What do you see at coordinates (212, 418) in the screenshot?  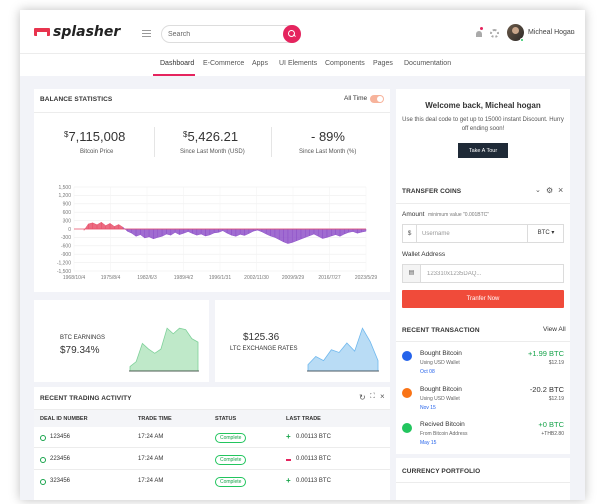 I see `table-header` at bounding box center [212, 418].